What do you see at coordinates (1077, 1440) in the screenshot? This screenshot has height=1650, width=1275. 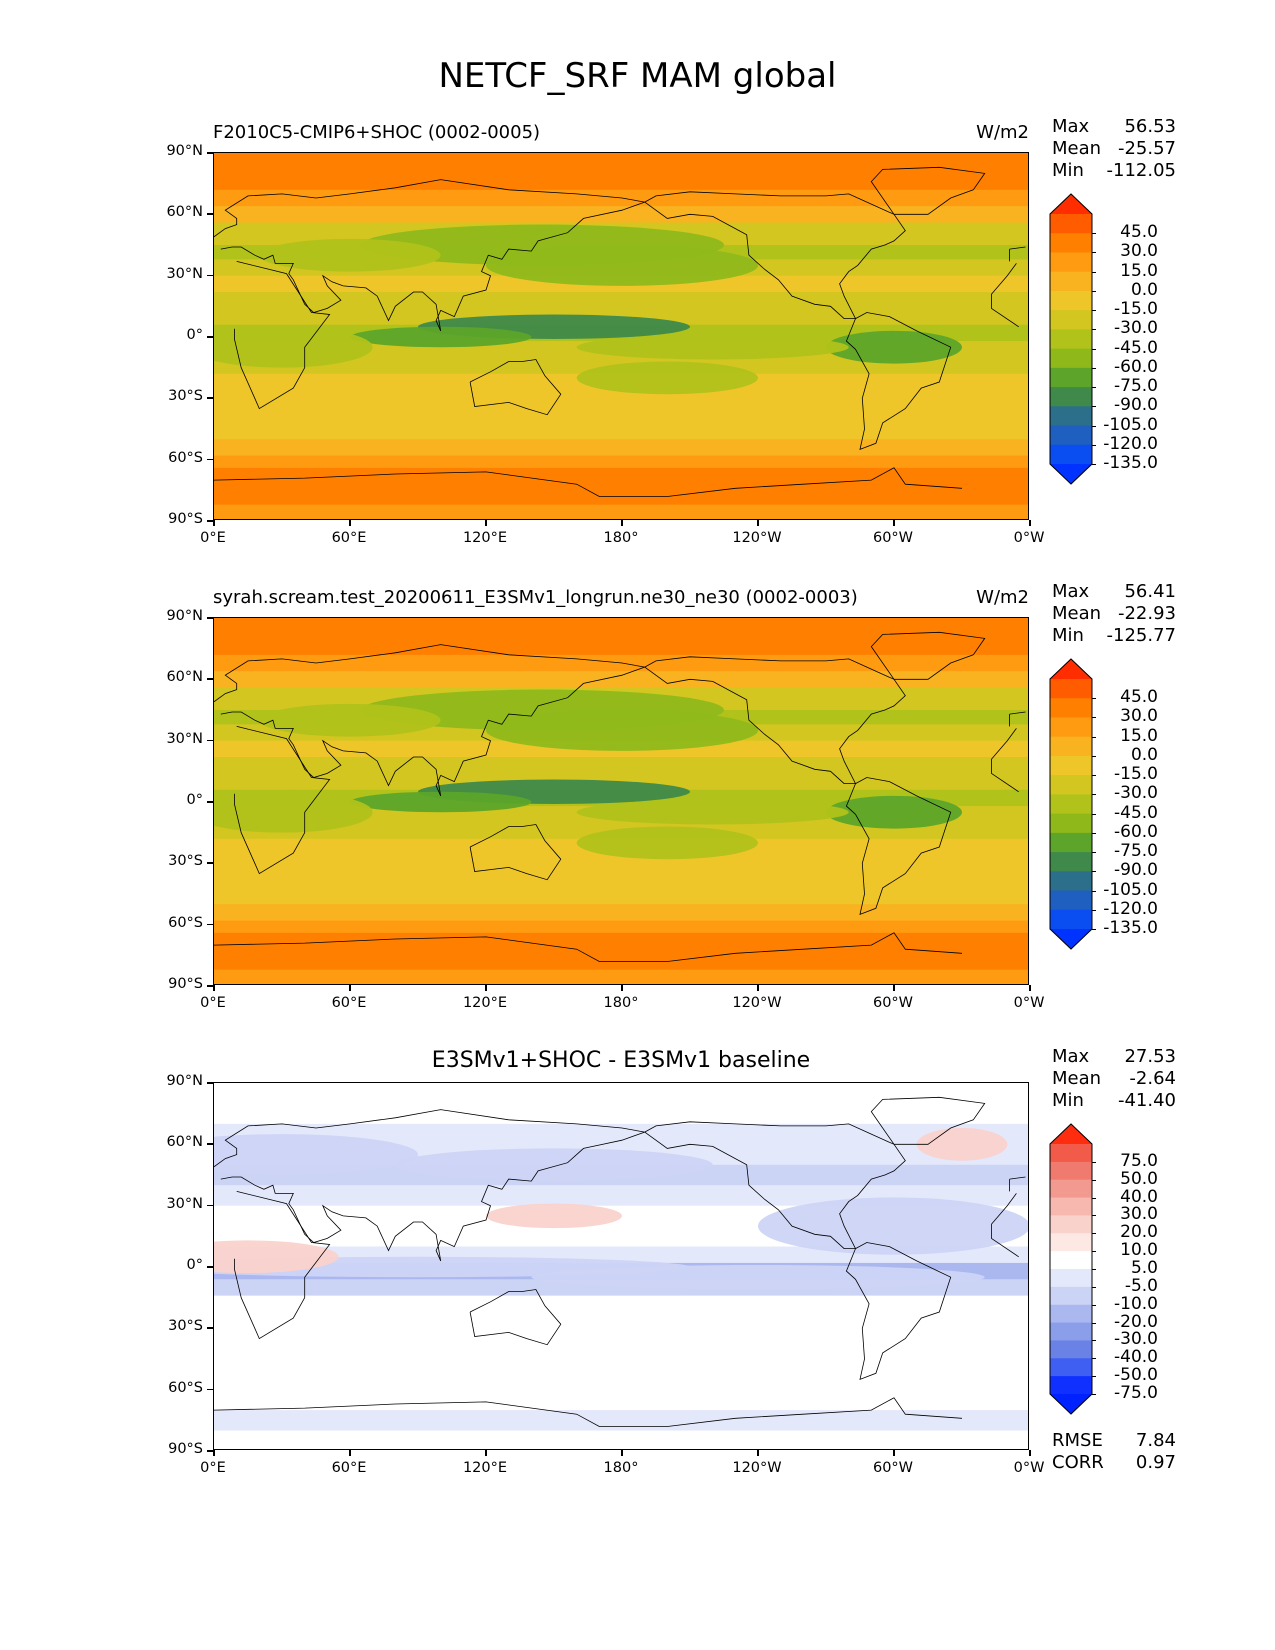 I see `metric-label: RMSE` at bounding box center [1077, 1440].